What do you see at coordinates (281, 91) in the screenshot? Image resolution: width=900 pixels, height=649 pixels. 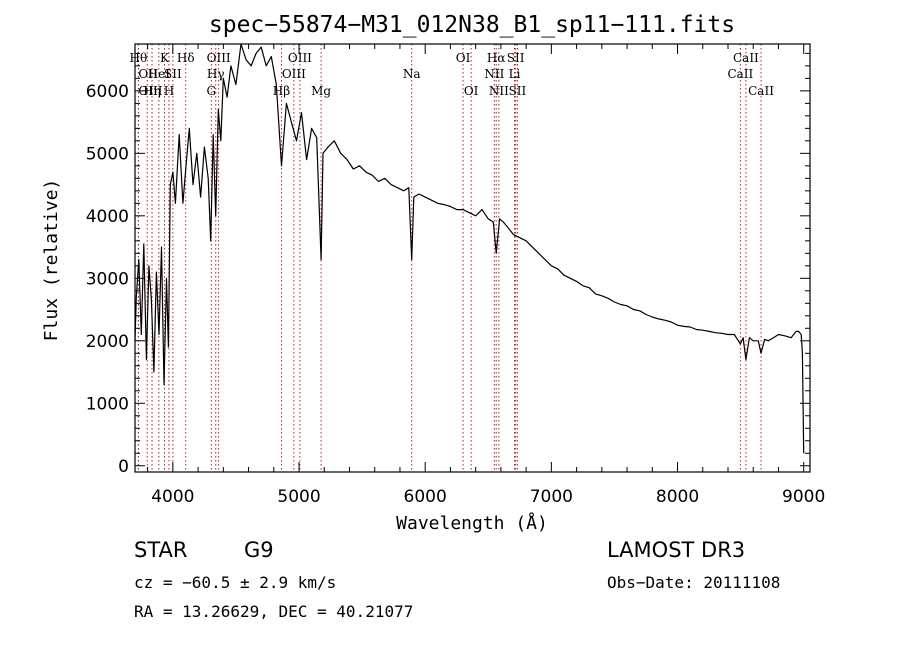 I see `line-label-hβ: Hβ` at bounding box center [281, 91].